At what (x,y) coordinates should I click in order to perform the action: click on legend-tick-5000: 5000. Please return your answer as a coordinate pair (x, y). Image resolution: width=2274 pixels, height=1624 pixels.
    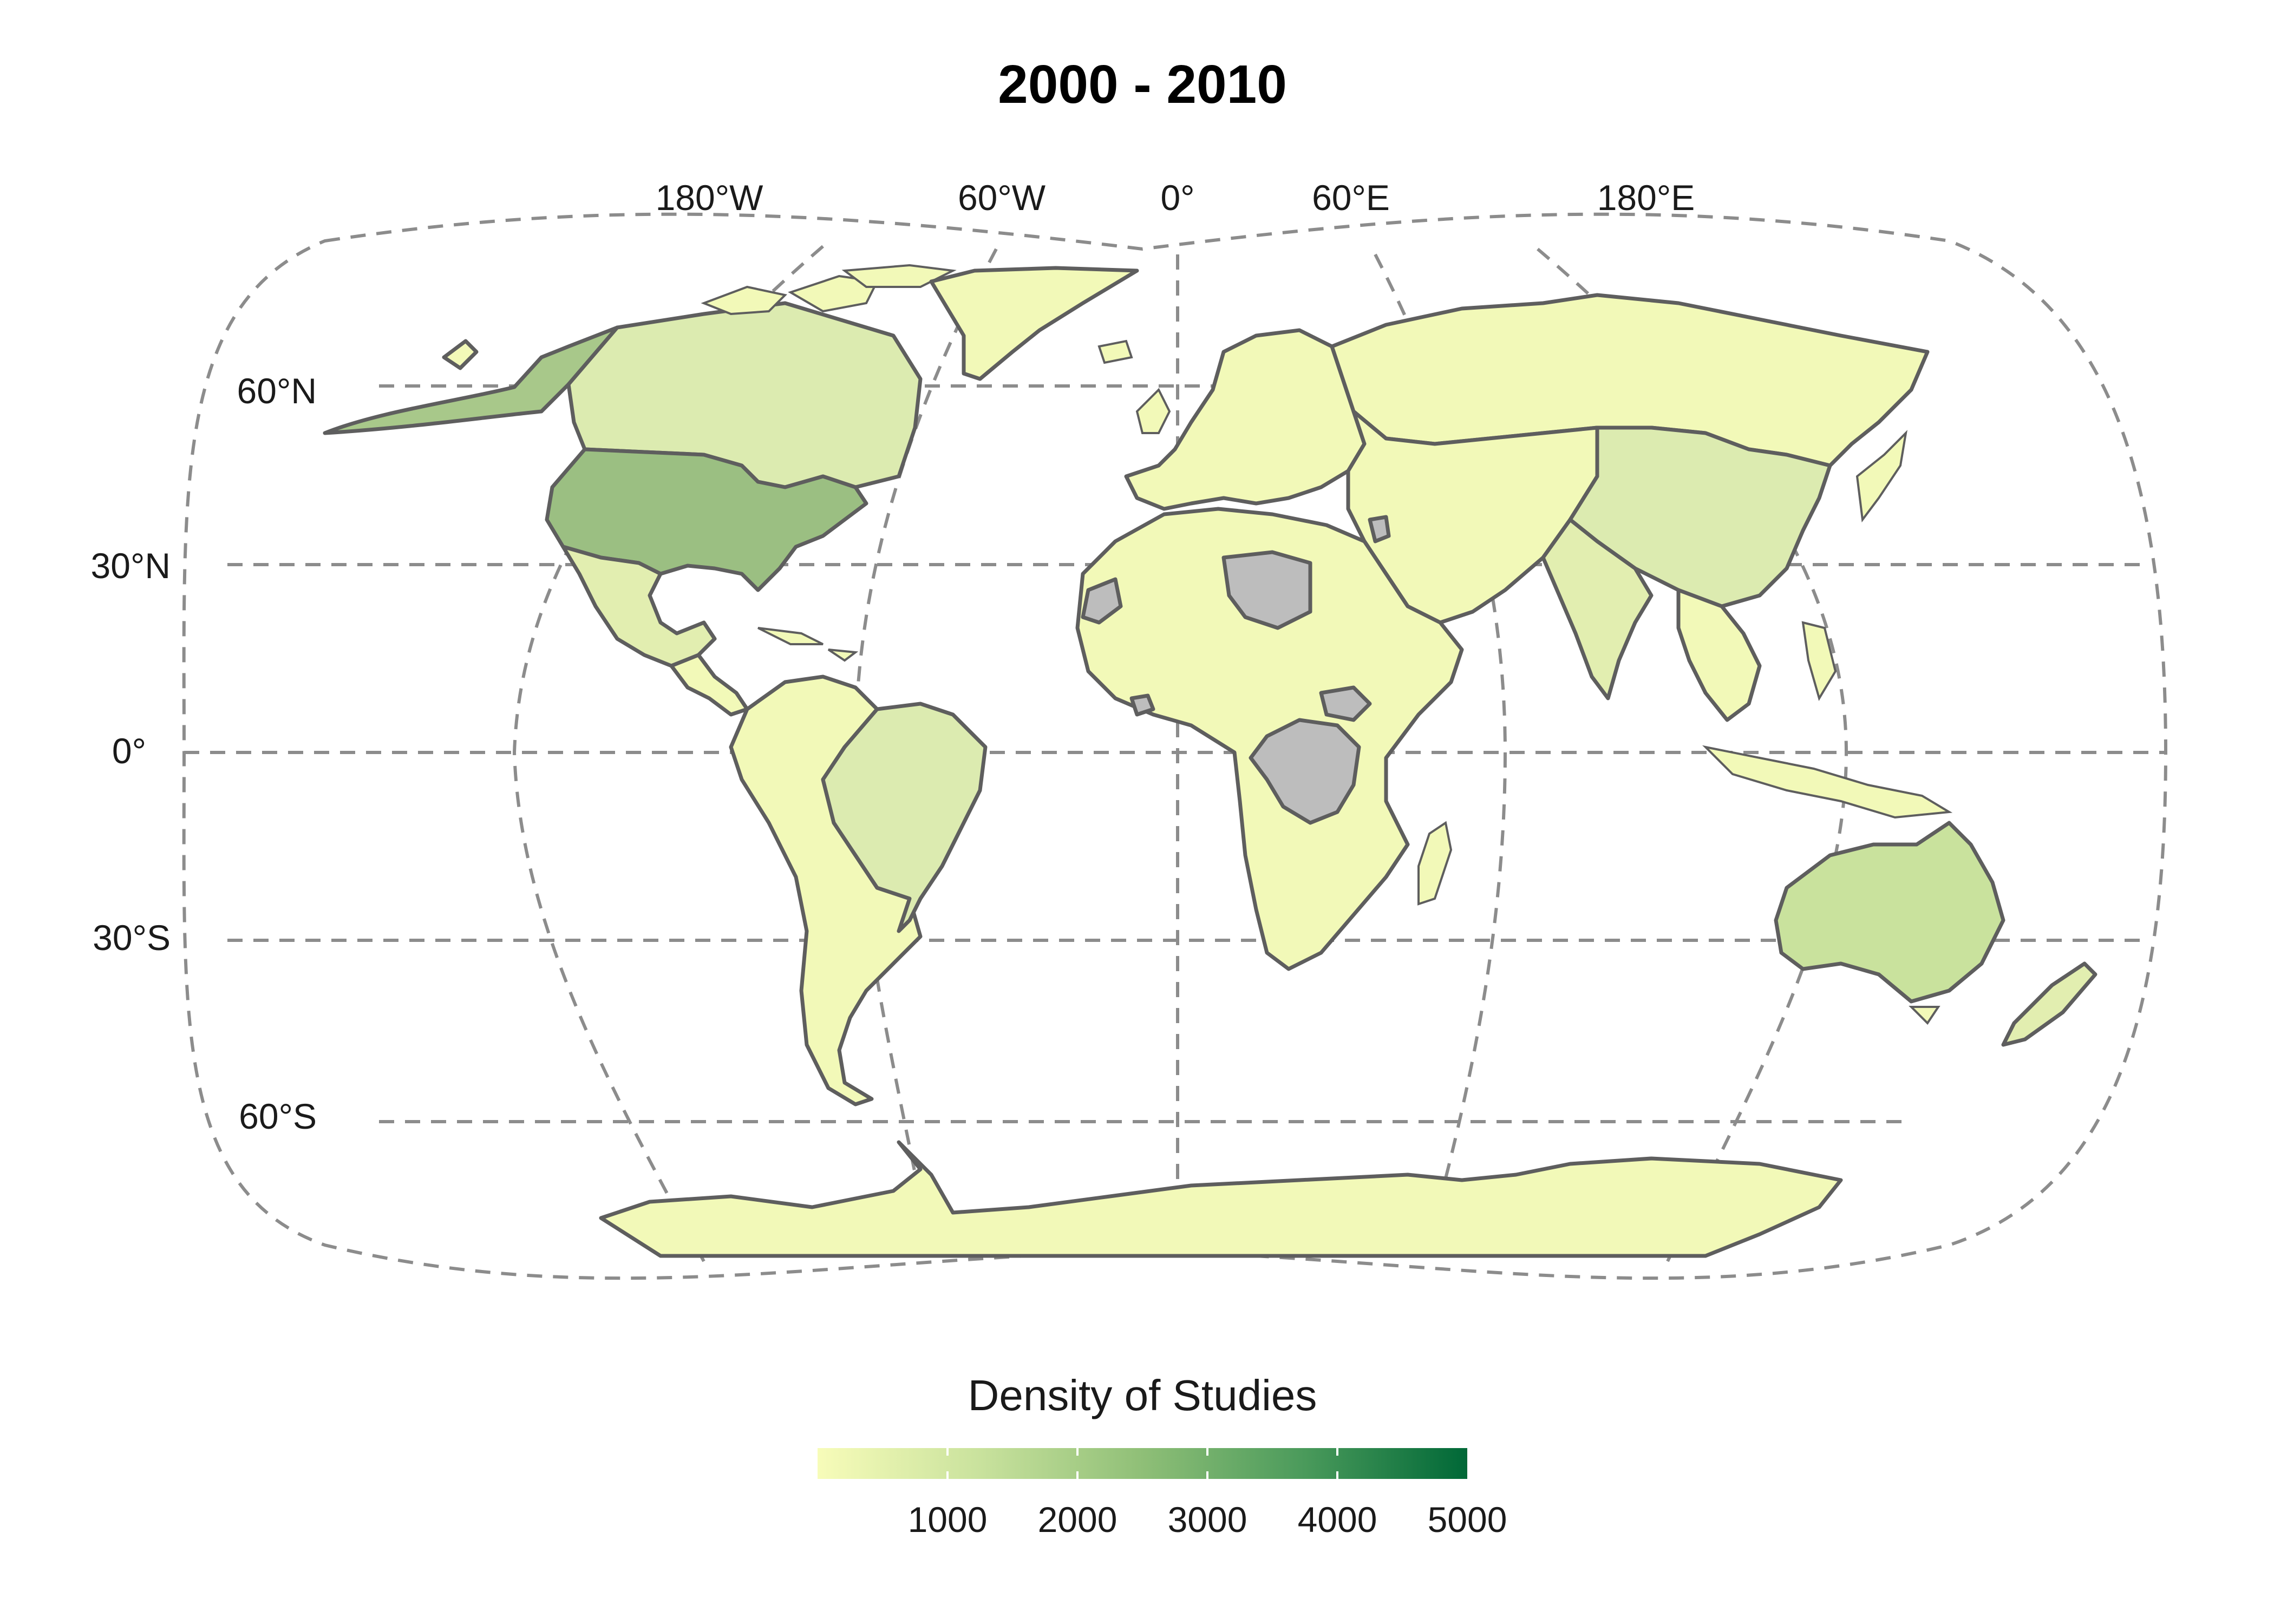
    Looking at the image, I should click on (1468, 1519).